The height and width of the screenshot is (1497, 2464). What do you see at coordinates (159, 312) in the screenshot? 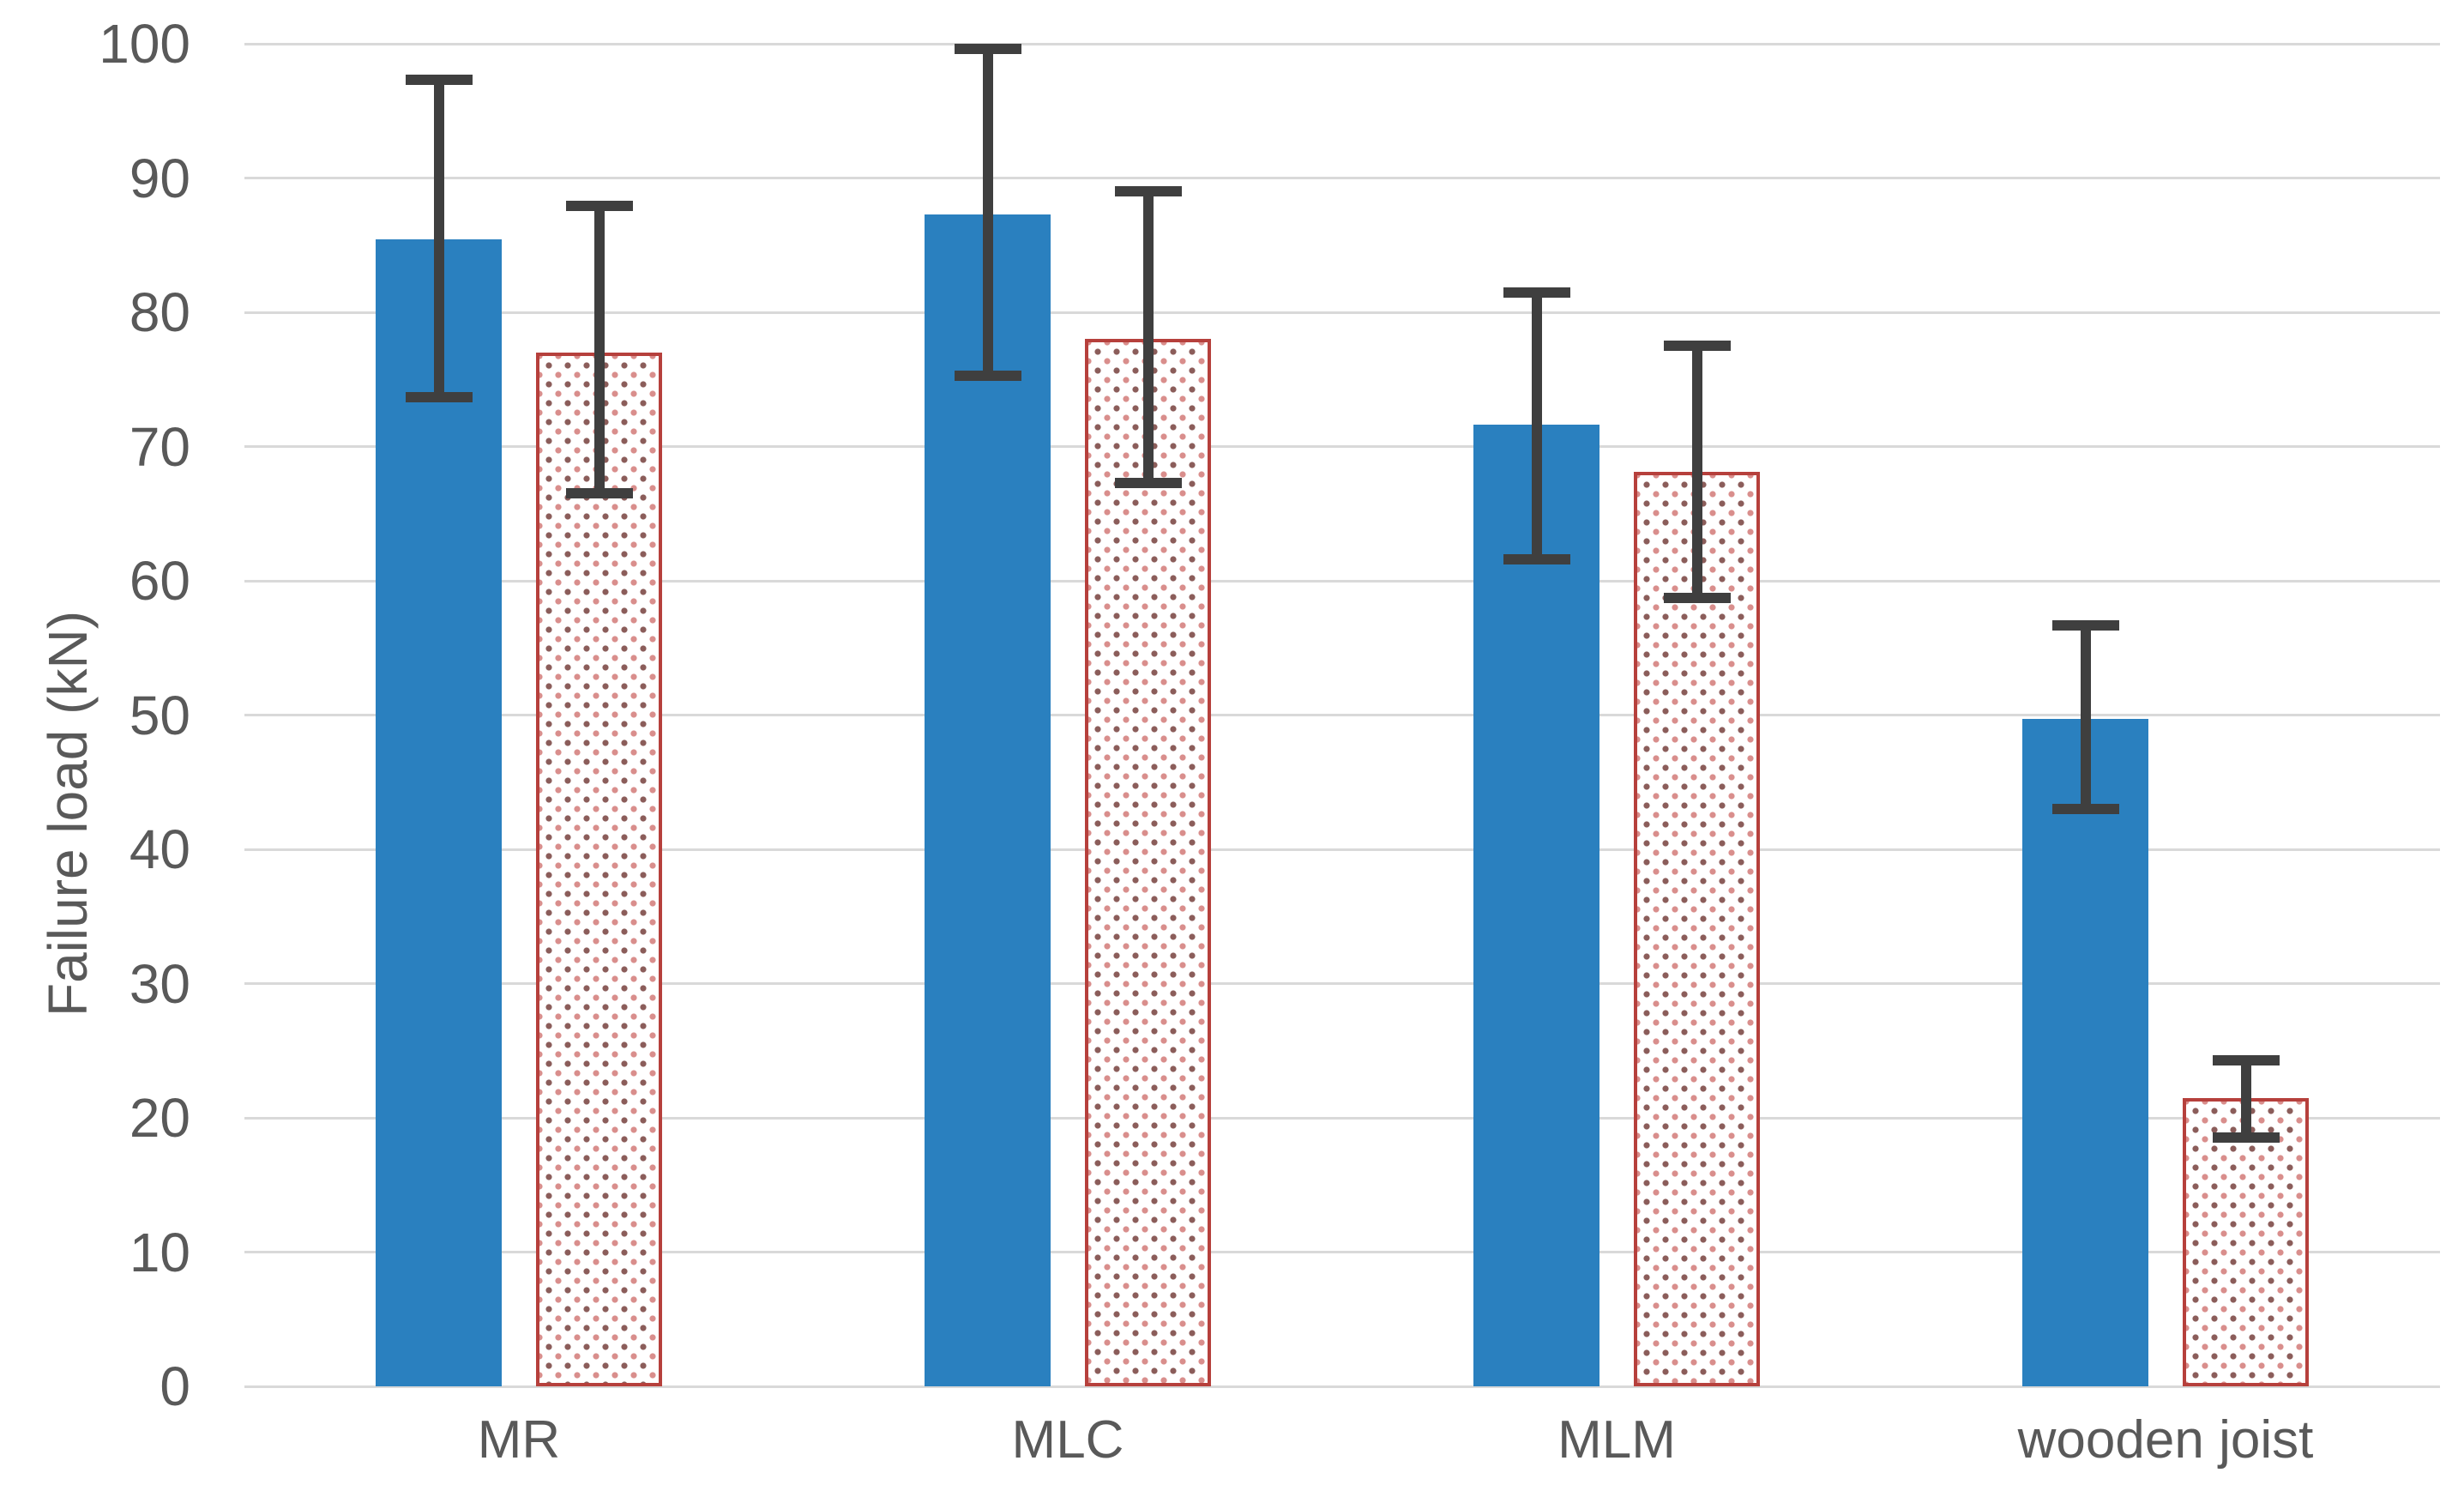
I see `y-tick-label-80: 80` at bounding box center [159, 312].